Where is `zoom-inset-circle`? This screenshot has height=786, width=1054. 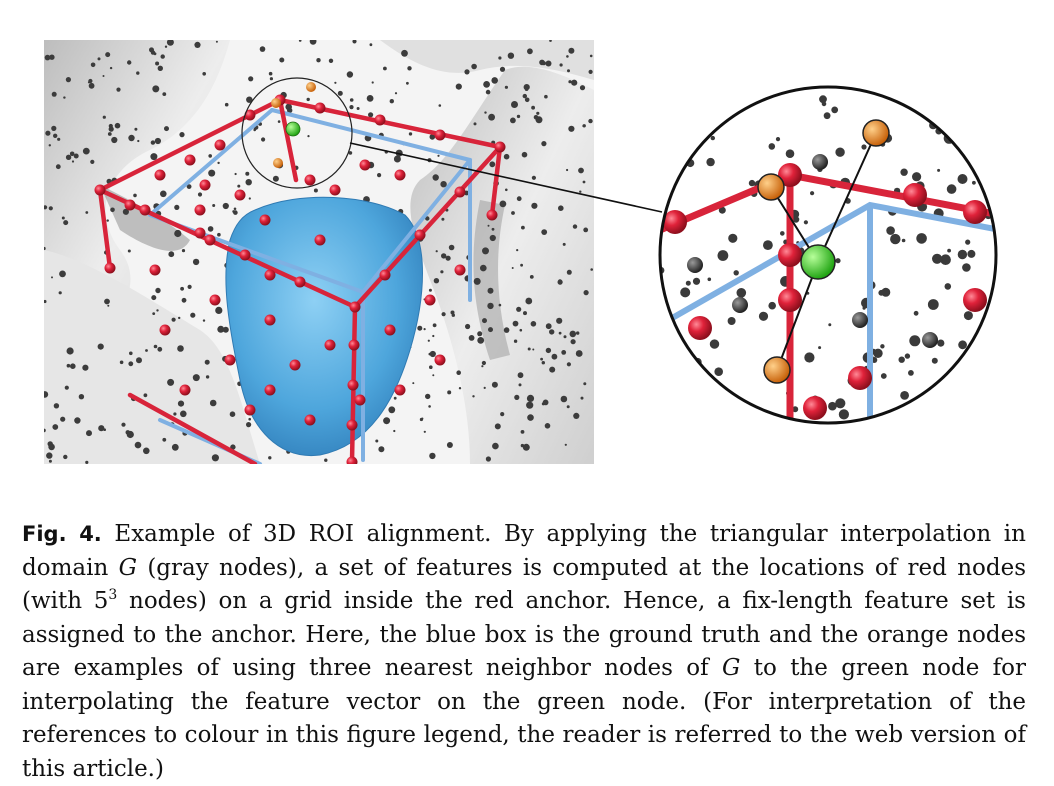 zoom-inset-circle is located at coordinates (828, 255).